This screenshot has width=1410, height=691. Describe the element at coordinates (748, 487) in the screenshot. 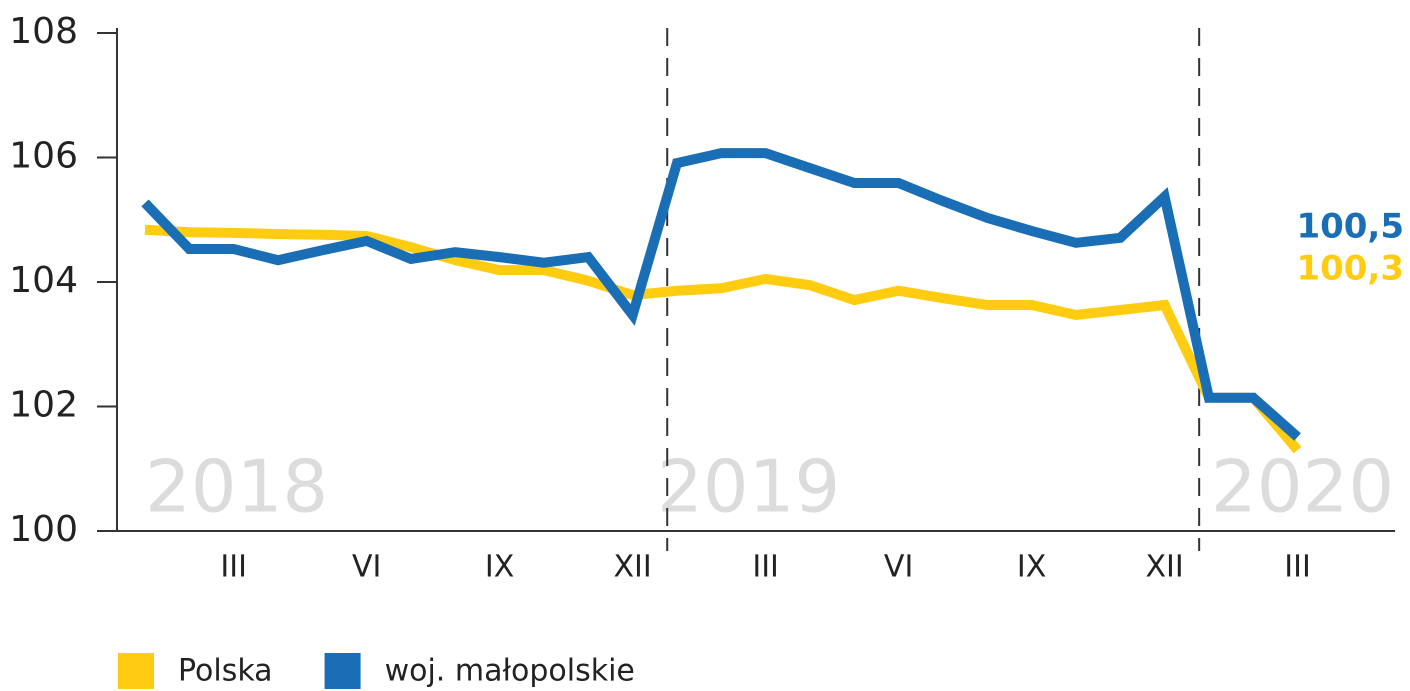

I see `year-label: 2019` at that location.